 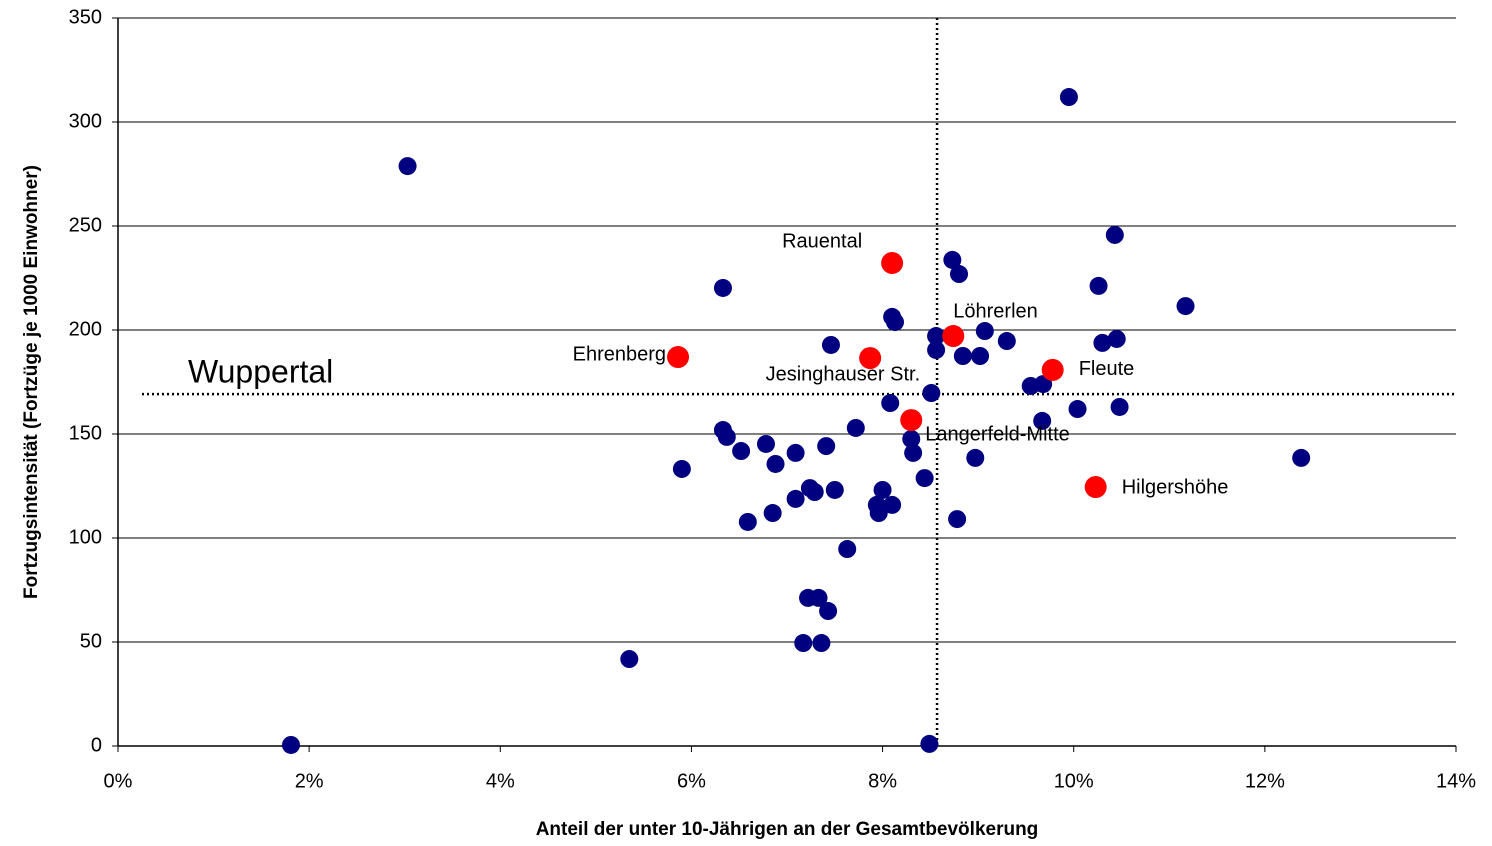 What do you see at coordinates (309, 781) in the screenshot?
I see `x-tick-label: 2%` at bounding box center [309, 781].